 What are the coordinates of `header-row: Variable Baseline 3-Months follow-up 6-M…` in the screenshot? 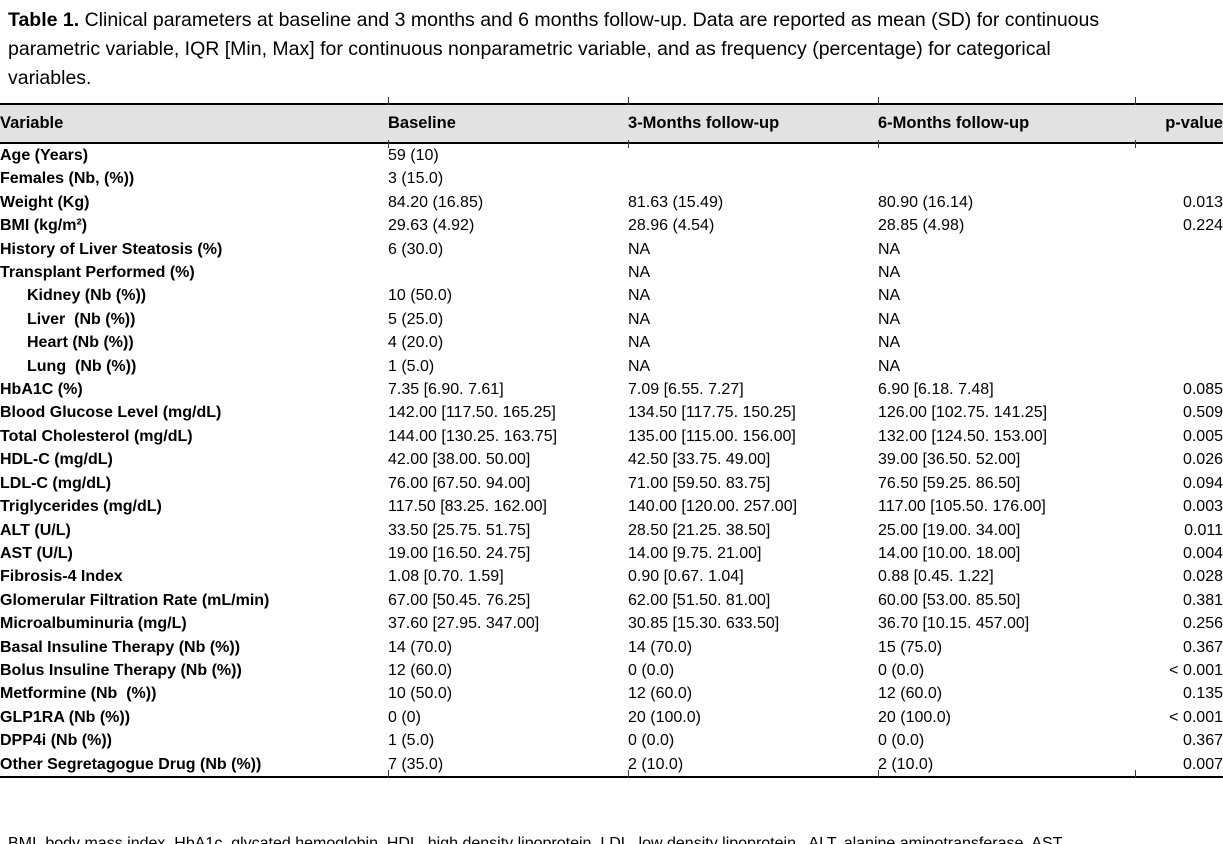 It's located at (611, 123).